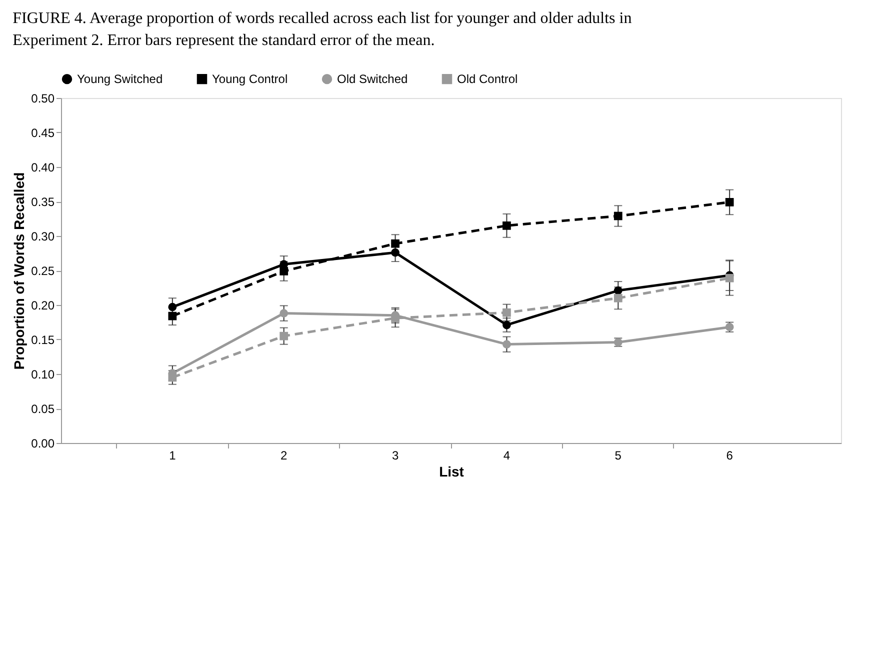 The height and width of the screenshot is (662, 891). What do you see at coordinates (43, 340) in the screenshot?
I see `y-tick-label: 0.15` at bounding box center [43, 340].